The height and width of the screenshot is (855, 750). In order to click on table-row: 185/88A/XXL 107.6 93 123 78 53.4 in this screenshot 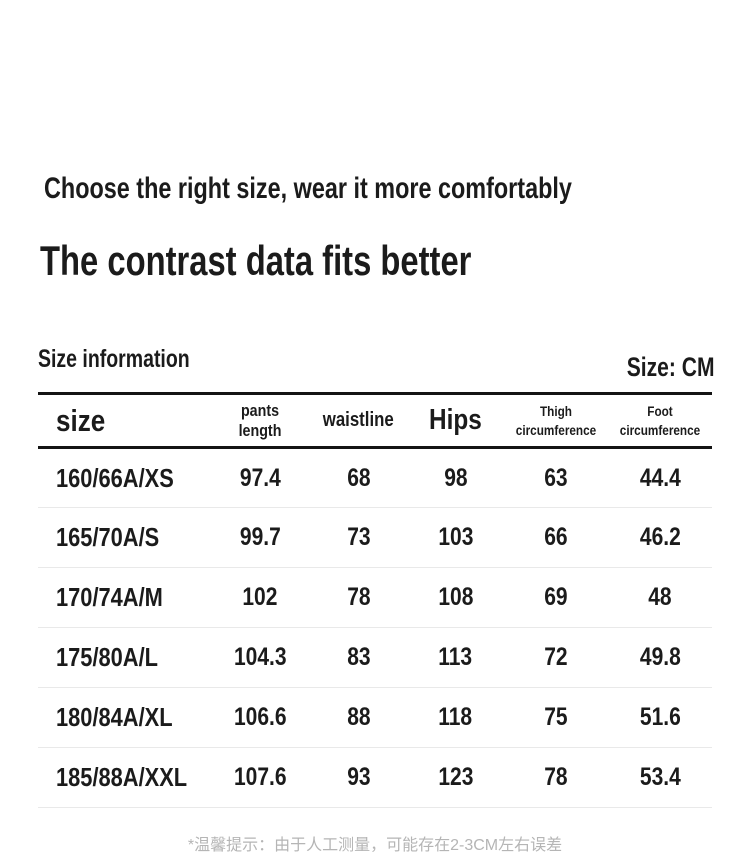, I will do `click(375, 777)`.